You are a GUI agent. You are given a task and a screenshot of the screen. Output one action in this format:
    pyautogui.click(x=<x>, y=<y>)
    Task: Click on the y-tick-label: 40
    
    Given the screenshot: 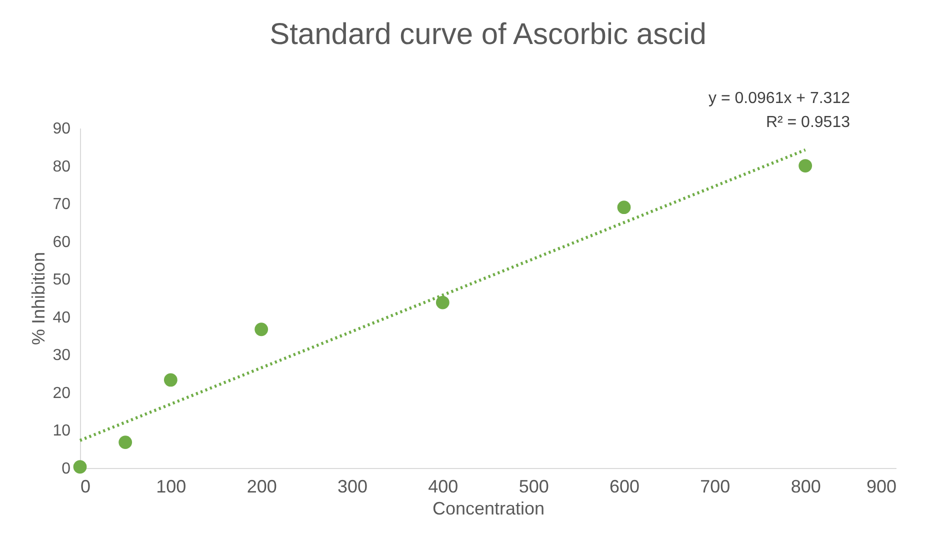 What is the action you would take?
    pyautogui.click(x=61, y=317)
    